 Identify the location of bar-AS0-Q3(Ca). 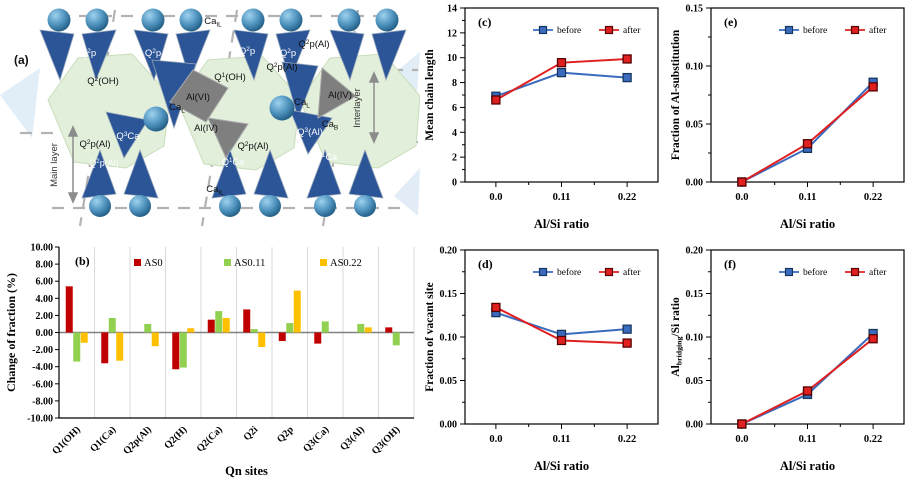
(318, 338).